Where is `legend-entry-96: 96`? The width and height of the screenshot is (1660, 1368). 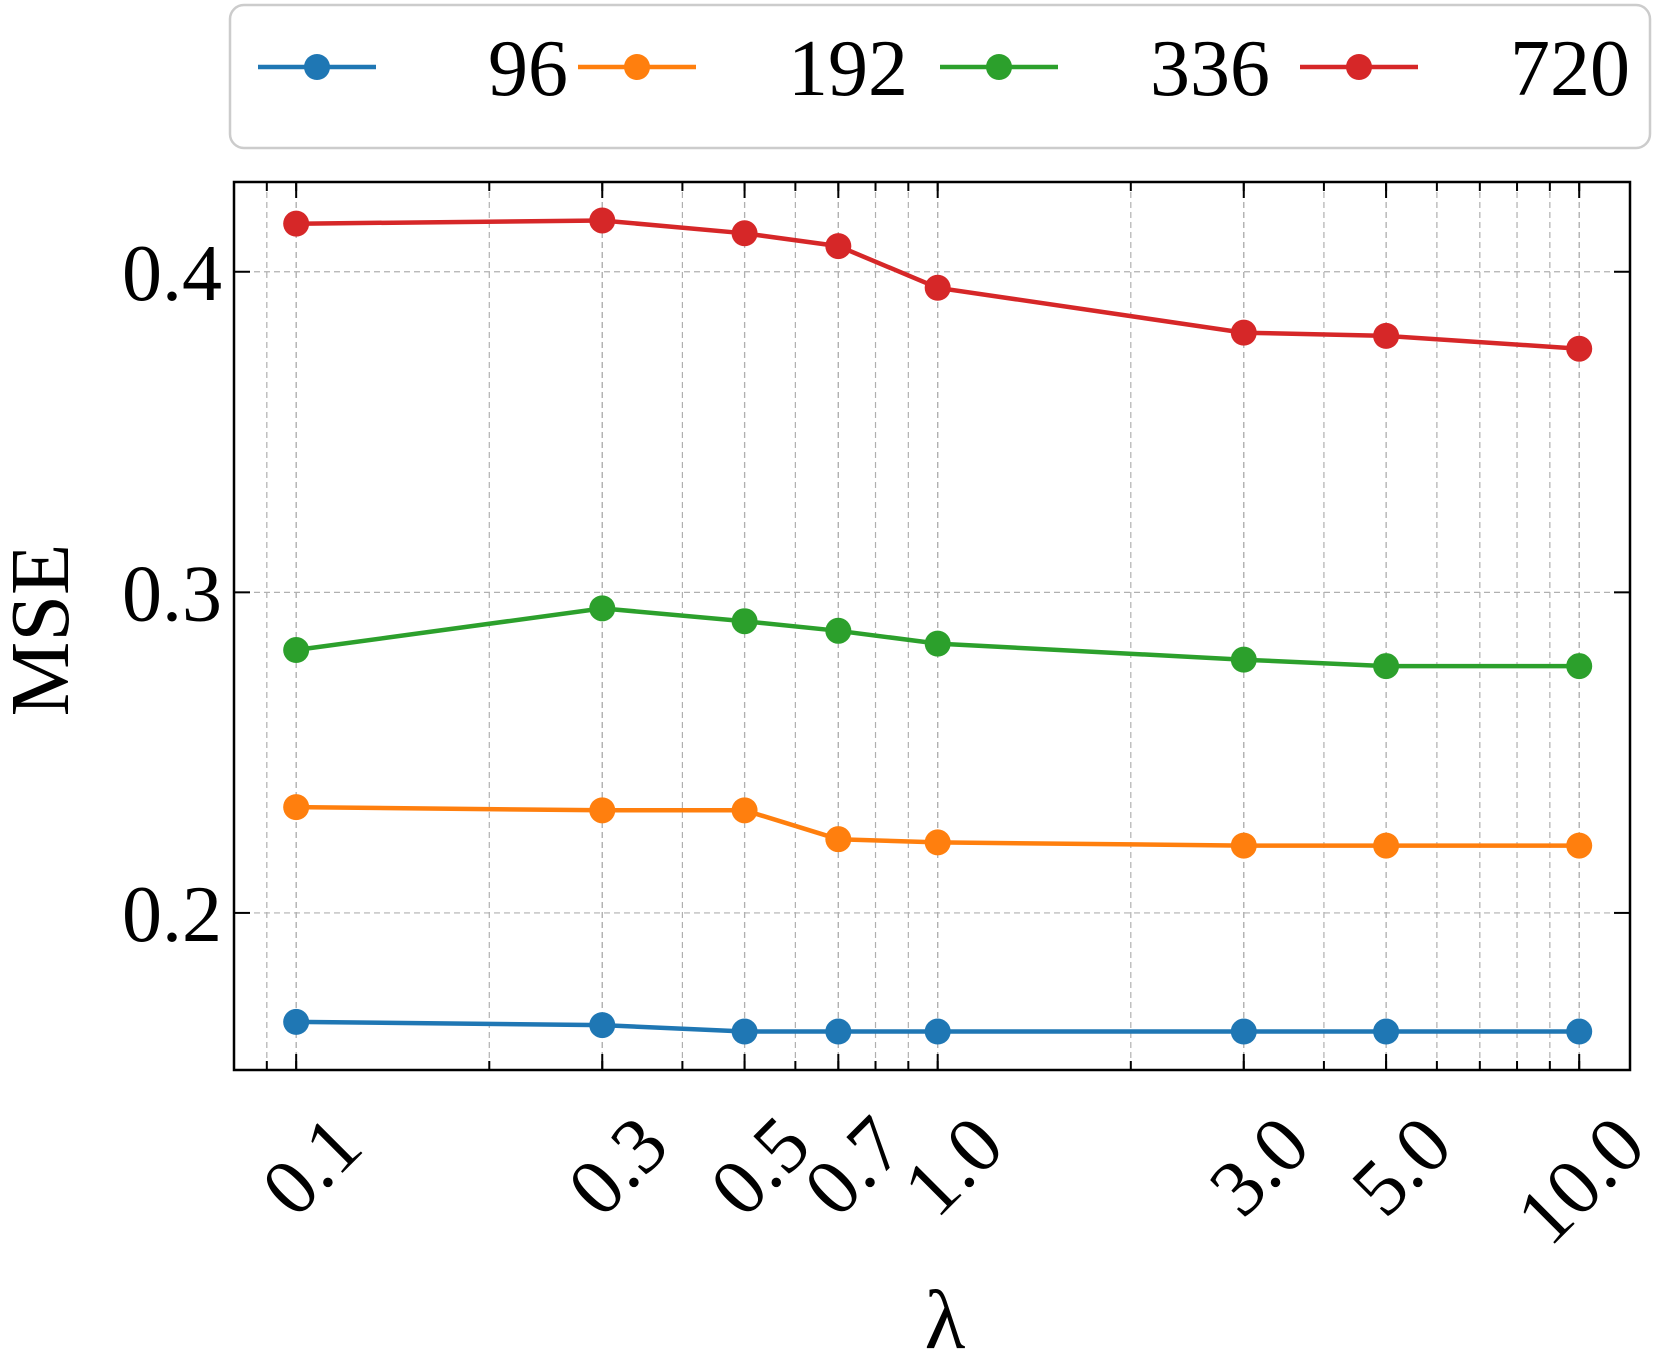
legend-entry-96: 96 is located at coordinates (413, 69).